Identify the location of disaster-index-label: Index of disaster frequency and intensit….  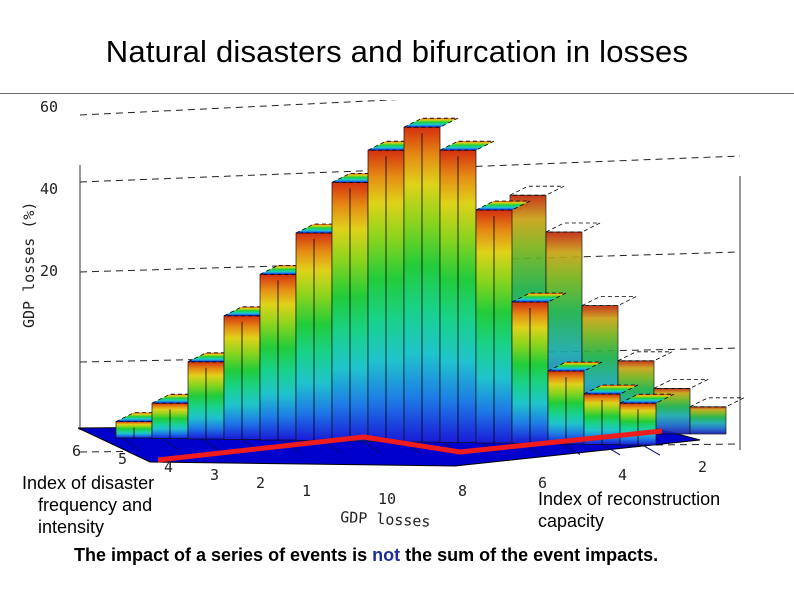
(88, 505).